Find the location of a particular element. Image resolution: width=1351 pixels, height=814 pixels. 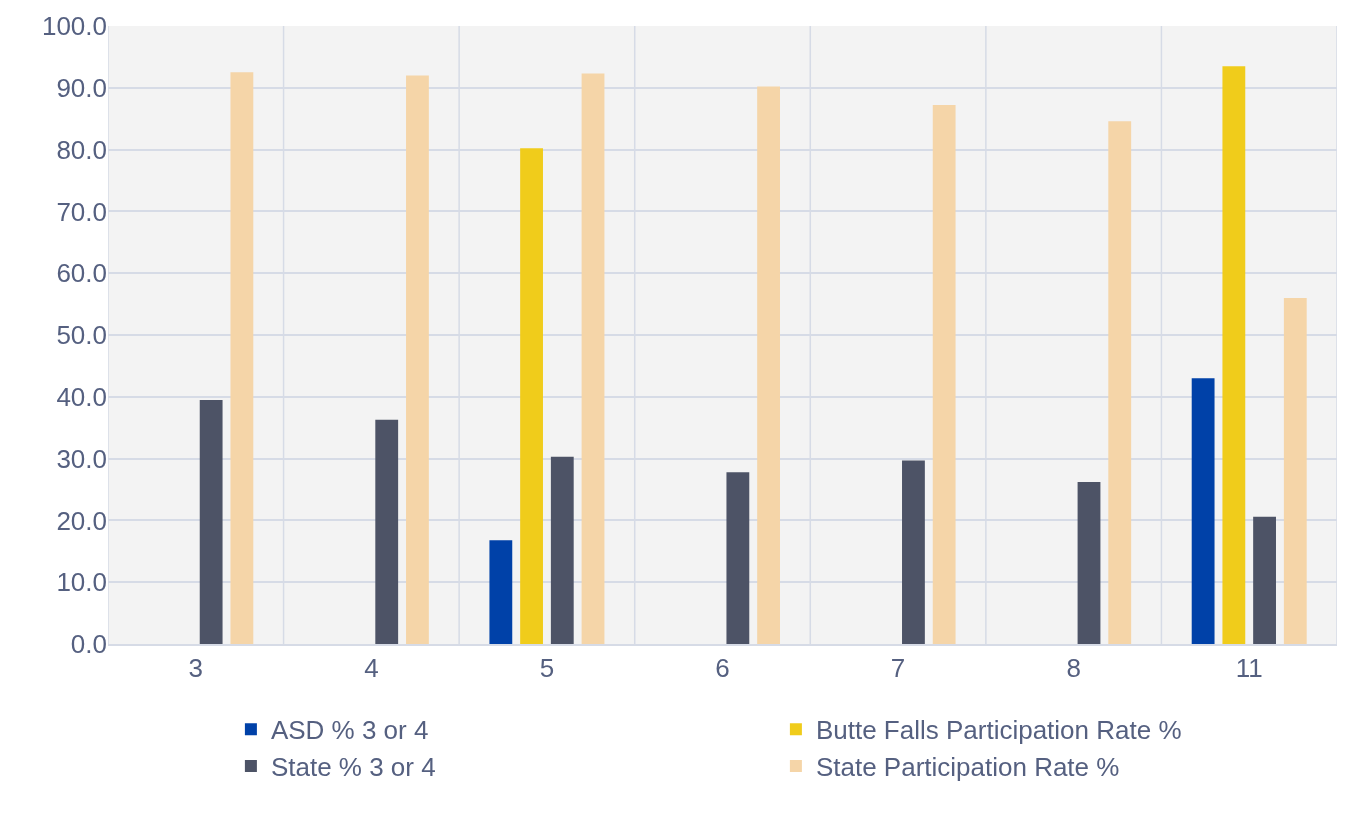

legend-label: Butte Falls Participation Rate % is located at coordinates (998, 730).